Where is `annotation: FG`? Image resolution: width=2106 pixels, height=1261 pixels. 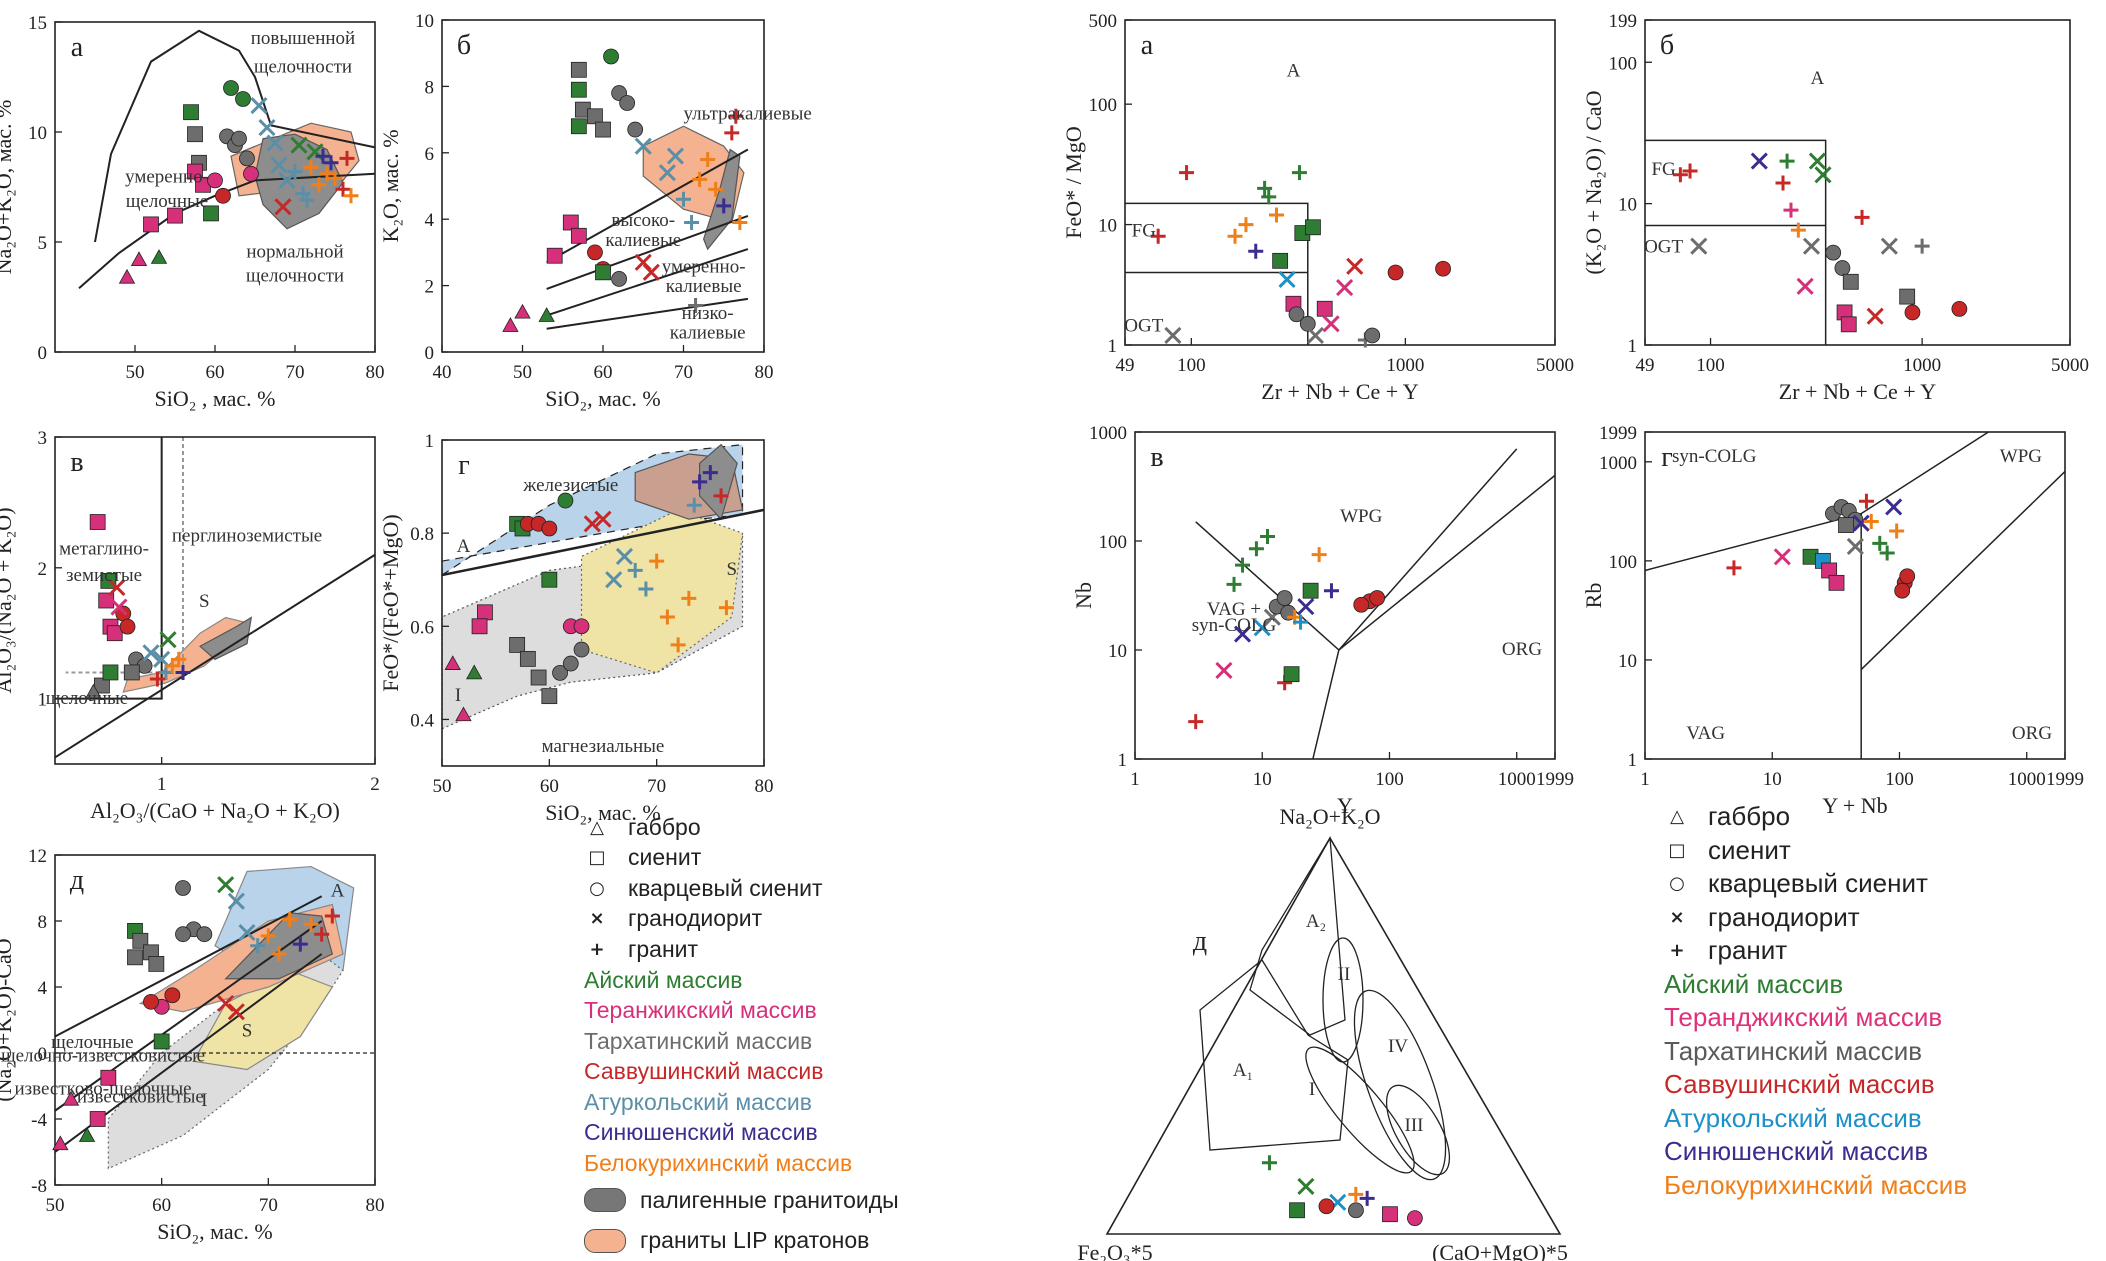 annotation: FG is located at coordinates (1663, 169).